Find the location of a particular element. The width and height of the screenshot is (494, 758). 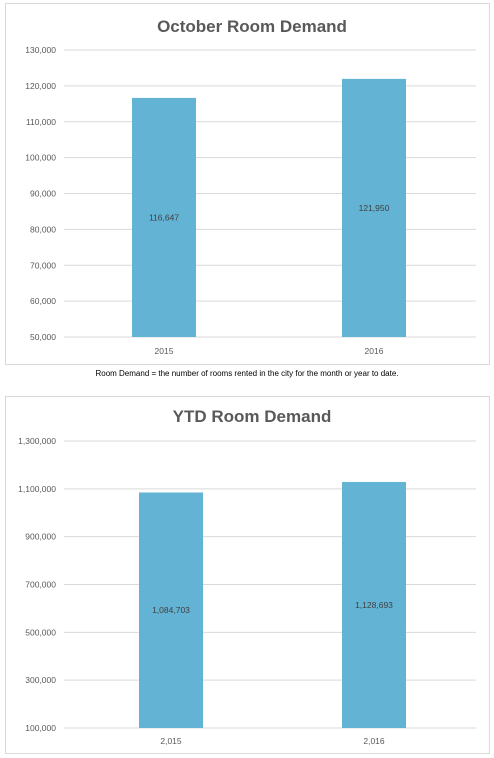

october-bar-2015 is located at coordinates (164, 217).